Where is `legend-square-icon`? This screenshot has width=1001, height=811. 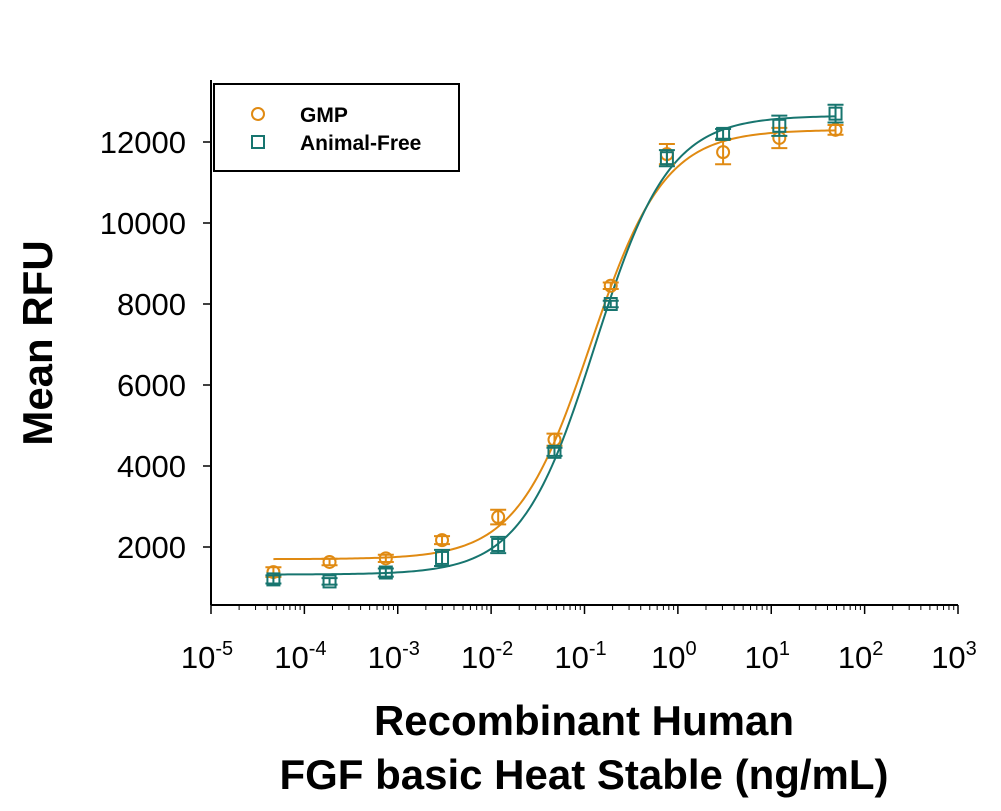
legend-square-icon is located at coordinates (258, 142).